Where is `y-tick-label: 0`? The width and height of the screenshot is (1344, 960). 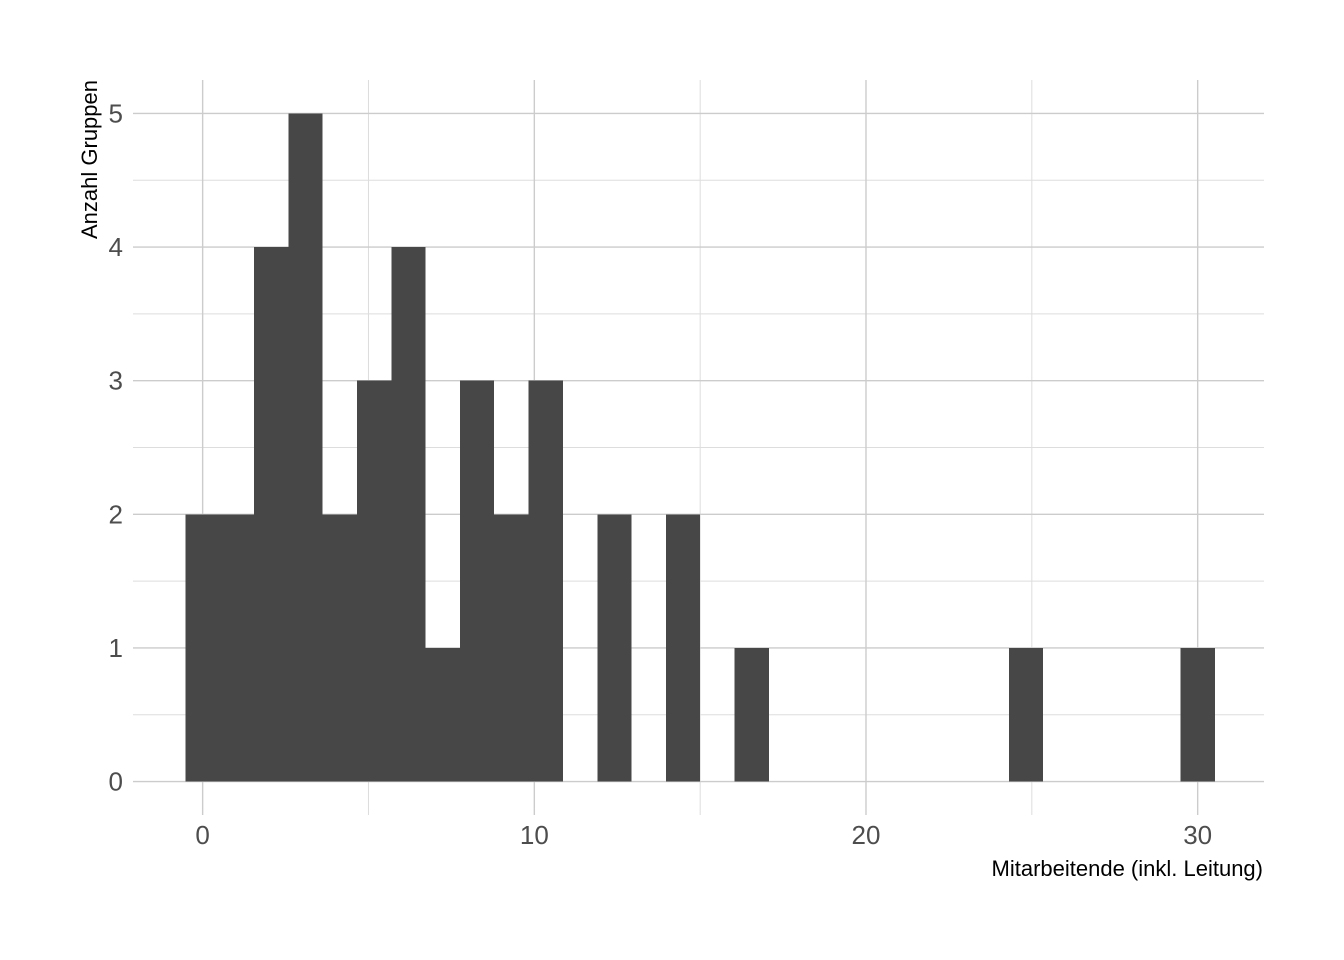 y-tick-label: 0 is located at coordinates (116, 782).